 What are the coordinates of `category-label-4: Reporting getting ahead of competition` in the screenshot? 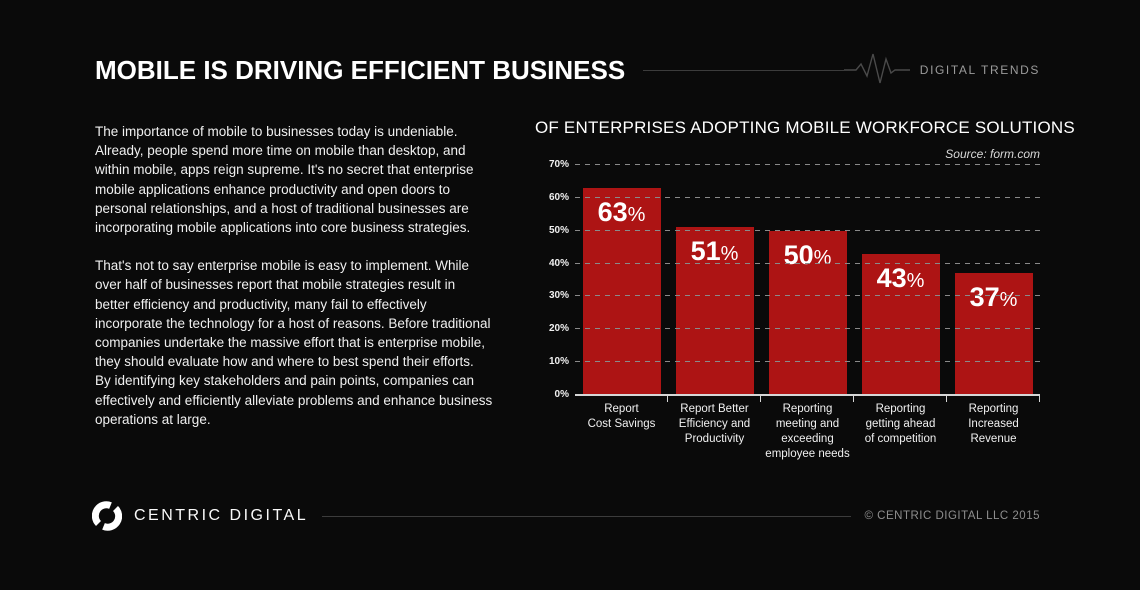 It's located at (900, 424).